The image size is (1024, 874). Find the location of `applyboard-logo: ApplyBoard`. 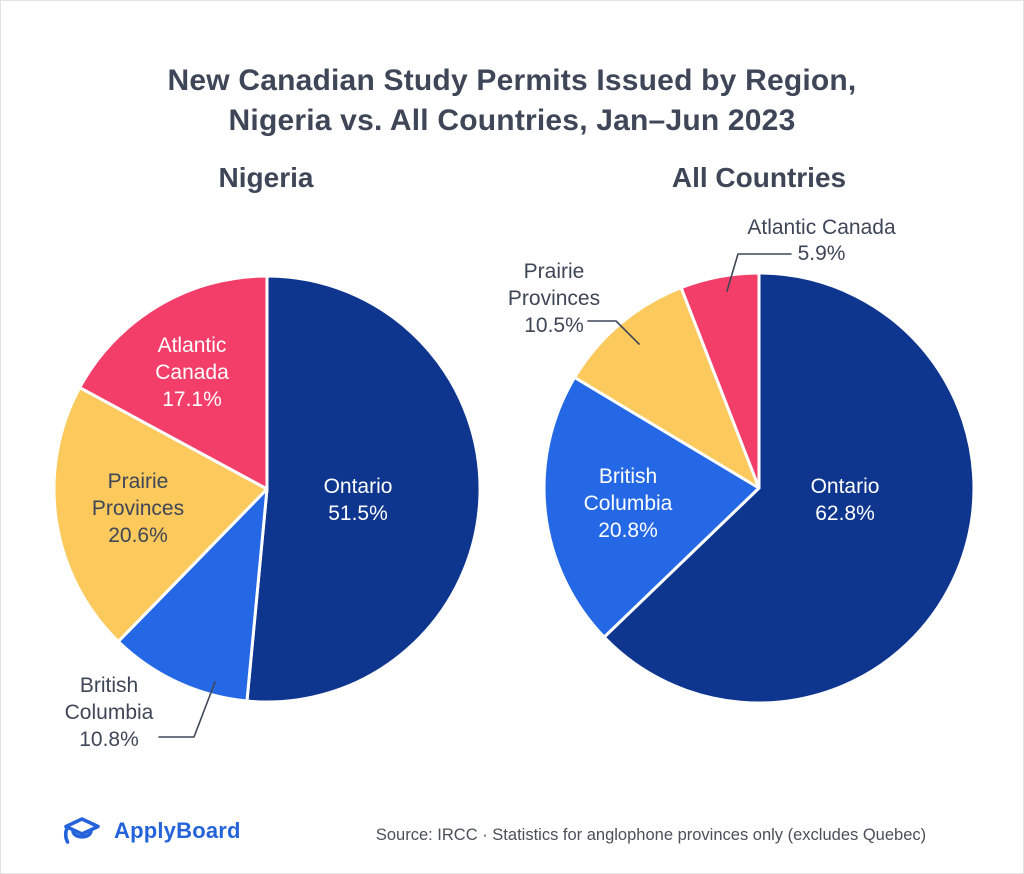

applyboard-logo: ApplyBoard is located at coordinates (150, 831).